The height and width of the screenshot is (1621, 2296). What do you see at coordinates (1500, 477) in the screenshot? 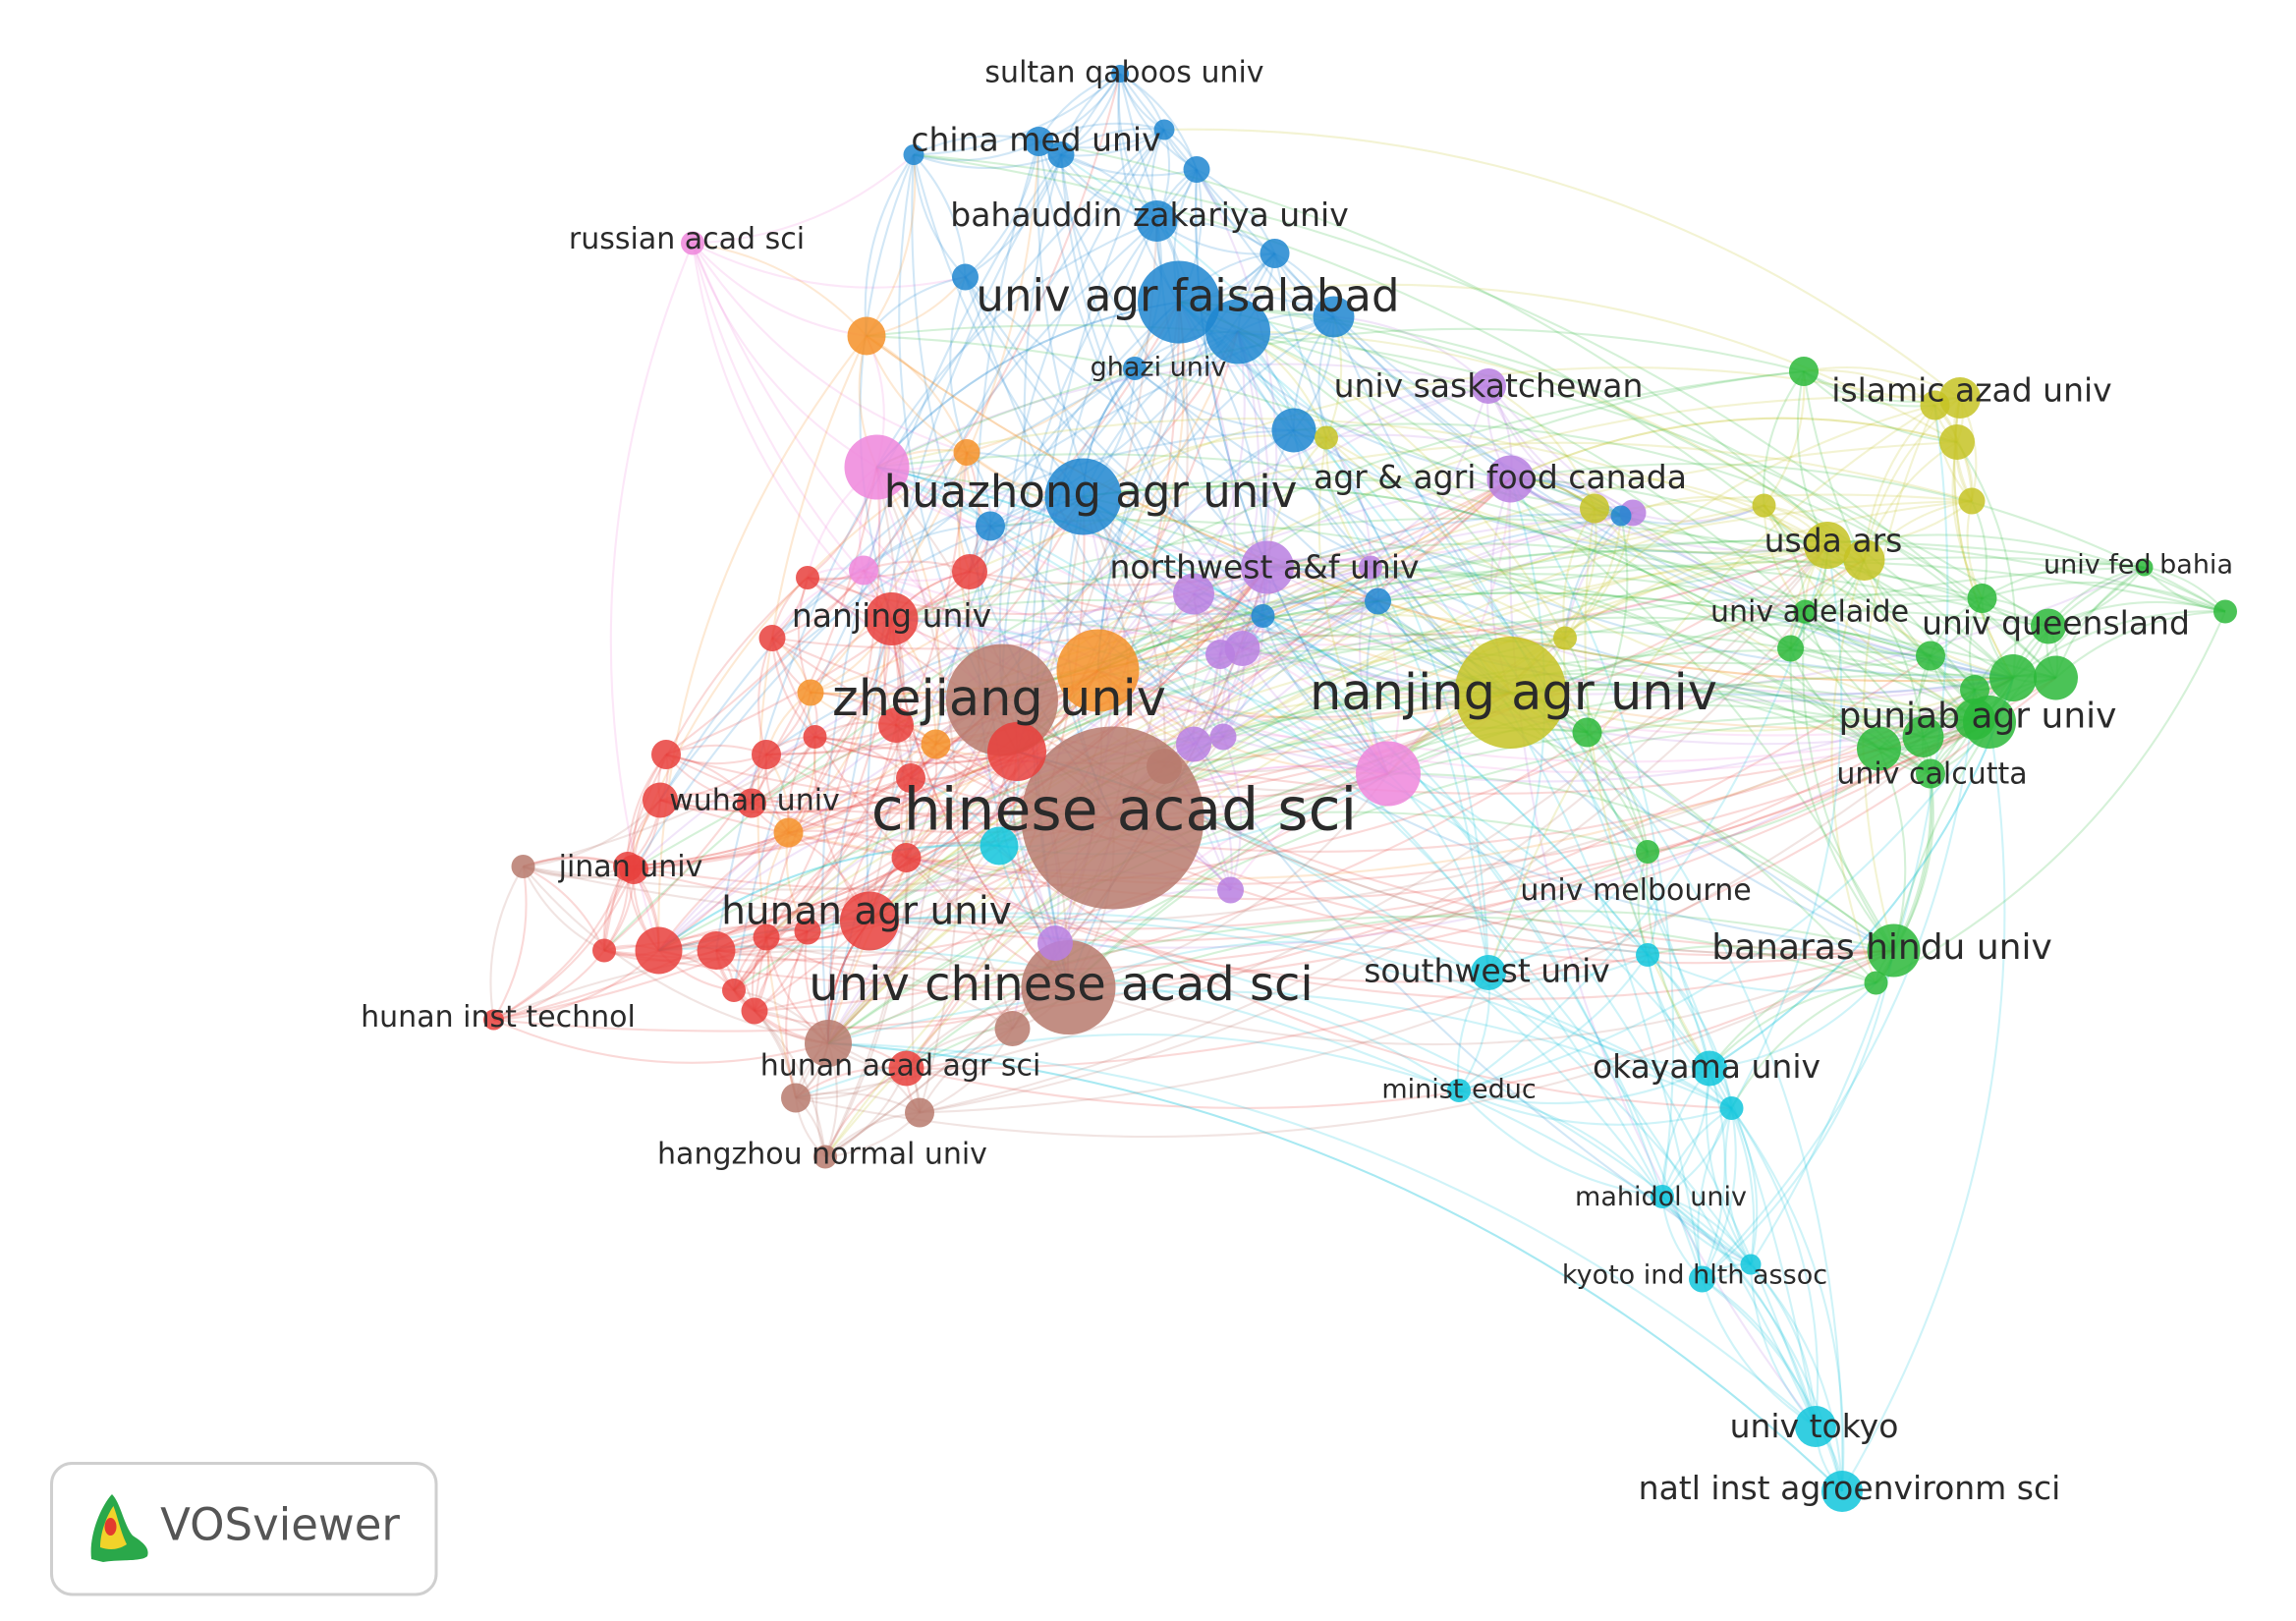
I see `node-label: agr & agri food canada` at bounding box center [1500, 477].